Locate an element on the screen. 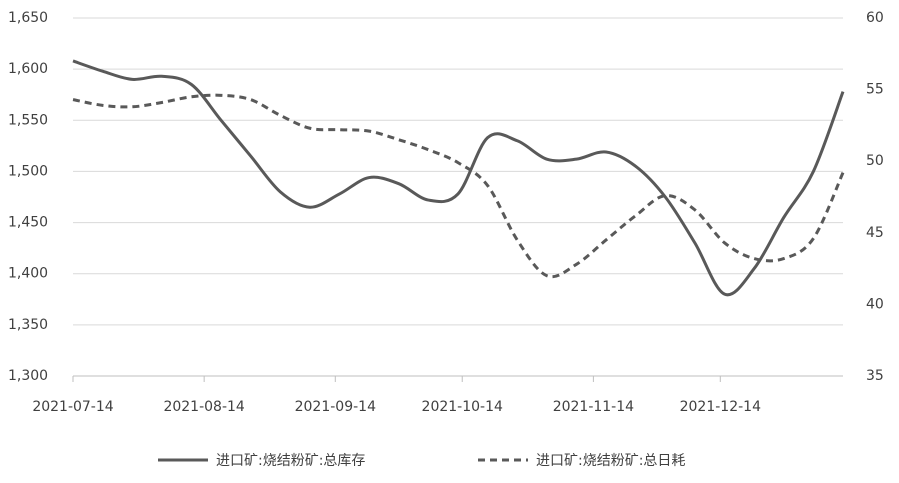  y-tick-label: 1,500 is located at coordinates (28, 171).